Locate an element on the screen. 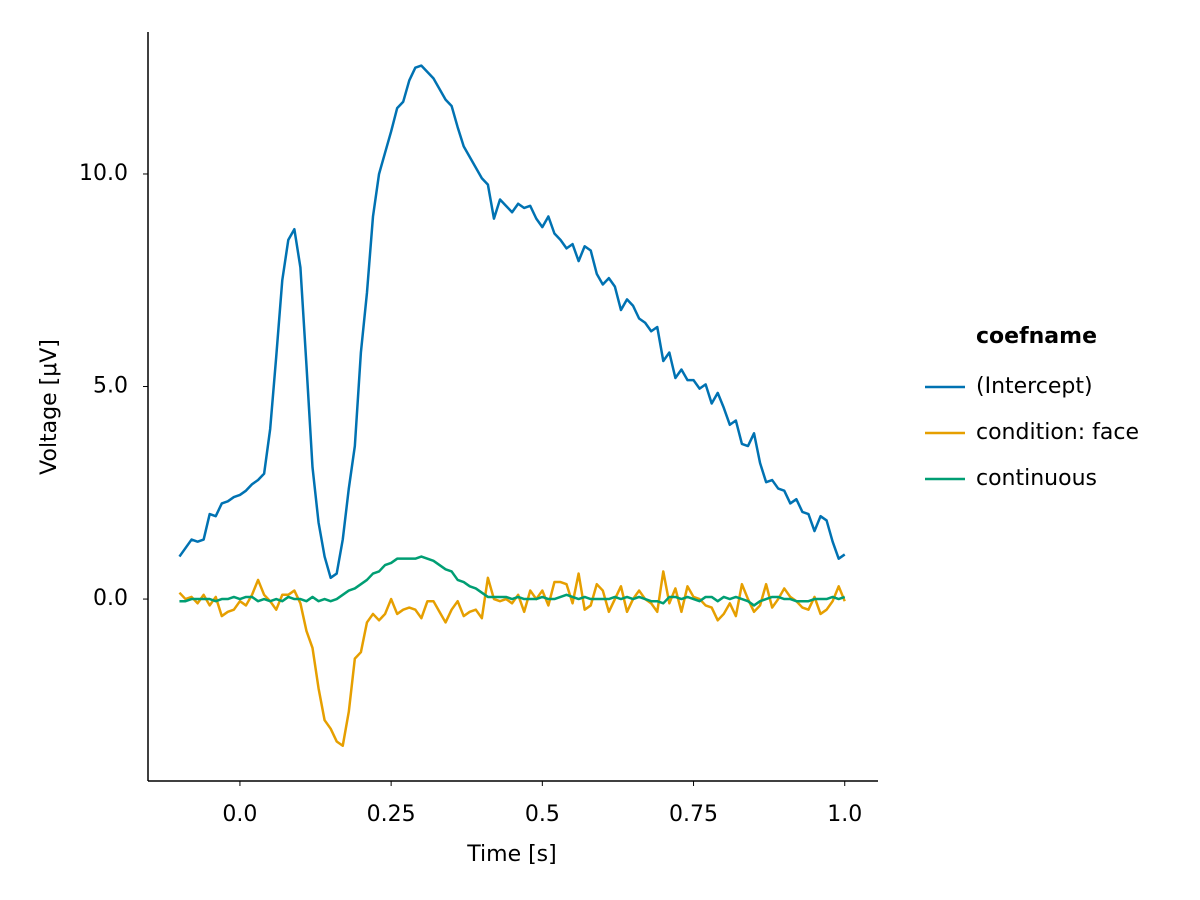 The image size is (1200, 900). legend-label: continuous is located at coordinates (1036, 478).